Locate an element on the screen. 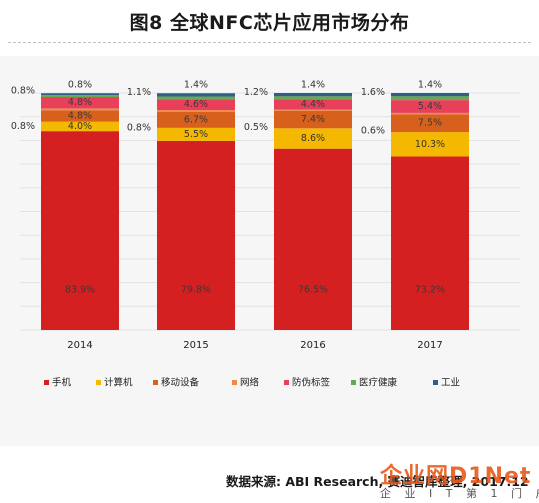 This screenshot has width=539, height=503. x-tick-label-2016: 2016 is located at coordinates (312, 345).